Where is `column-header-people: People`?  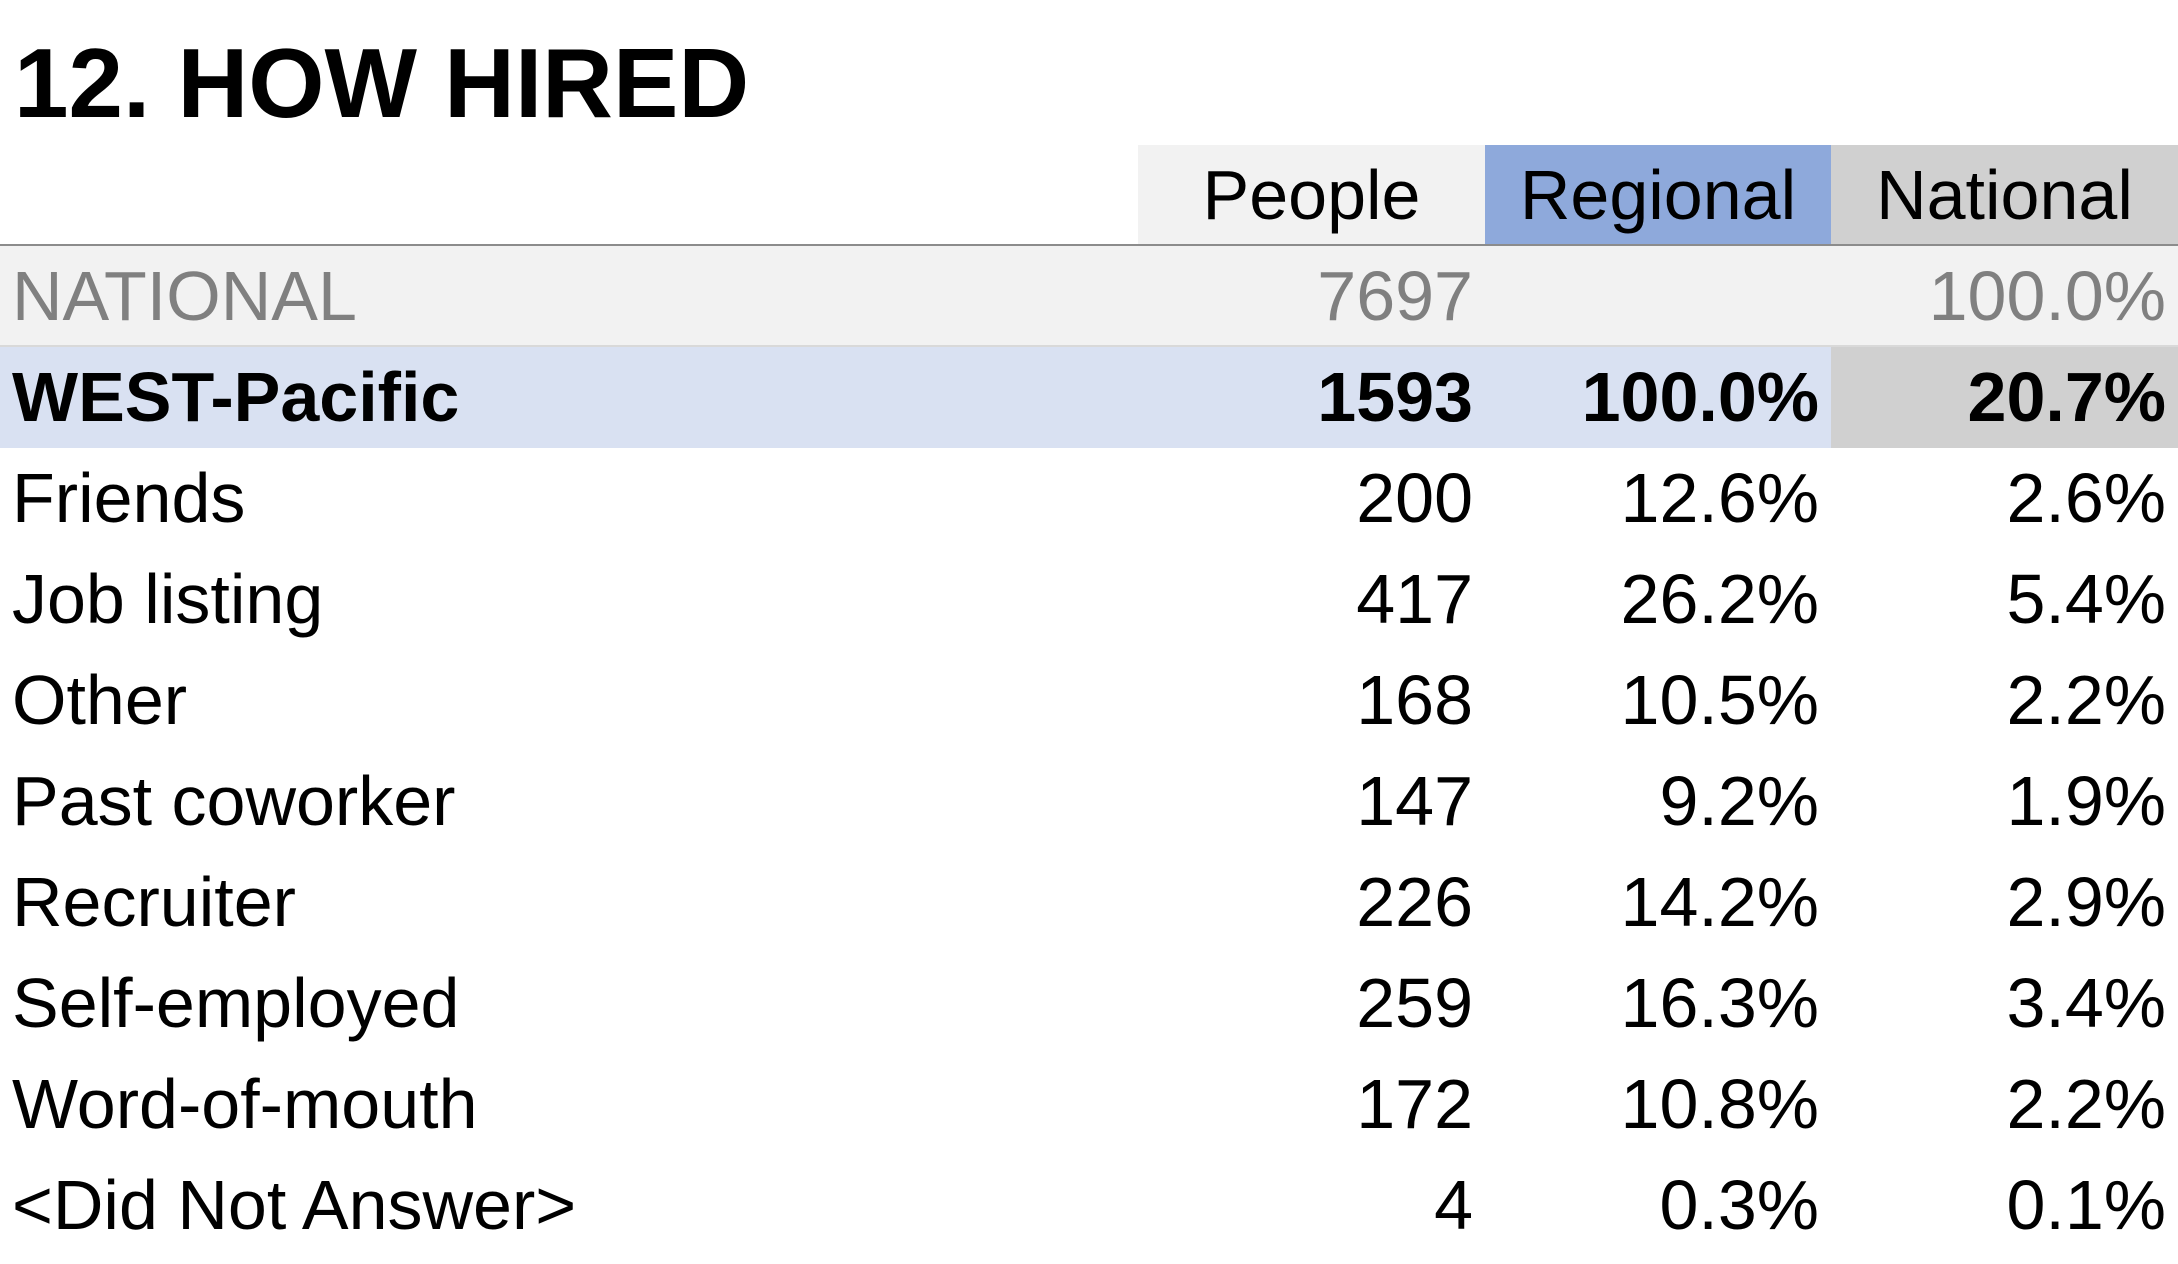 column-header-people: People is located at coordinates (1311, 195).